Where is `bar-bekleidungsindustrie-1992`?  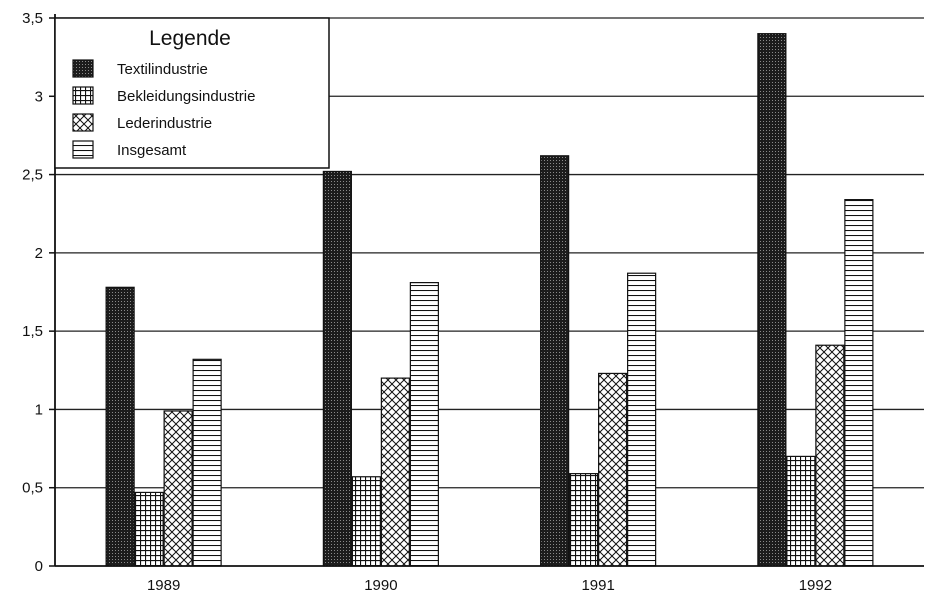
bar-bekleidungsindustrie-1992 is located at coordinates (801, 511).